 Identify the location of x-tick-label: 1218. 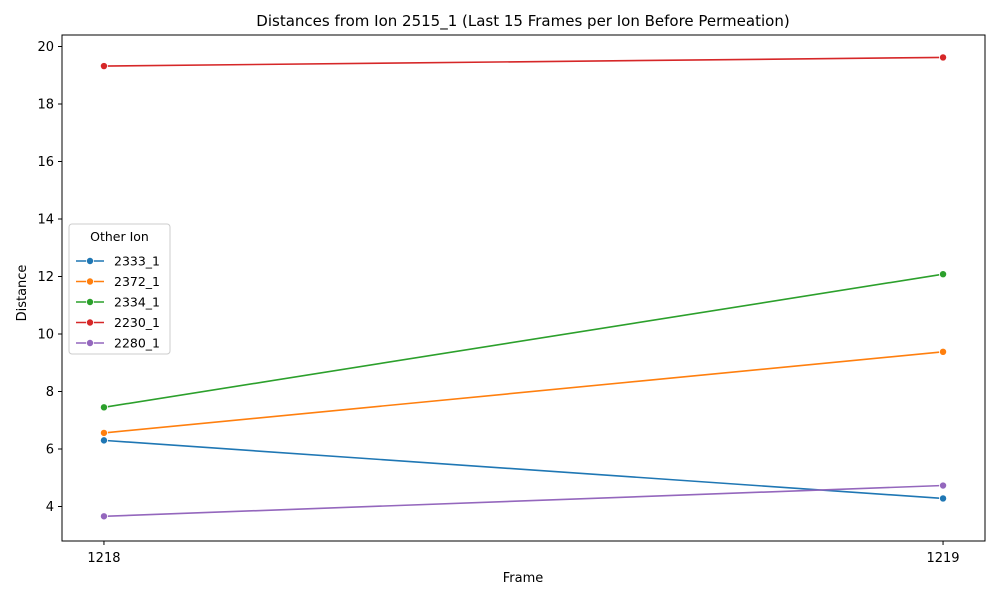
(103, 558).